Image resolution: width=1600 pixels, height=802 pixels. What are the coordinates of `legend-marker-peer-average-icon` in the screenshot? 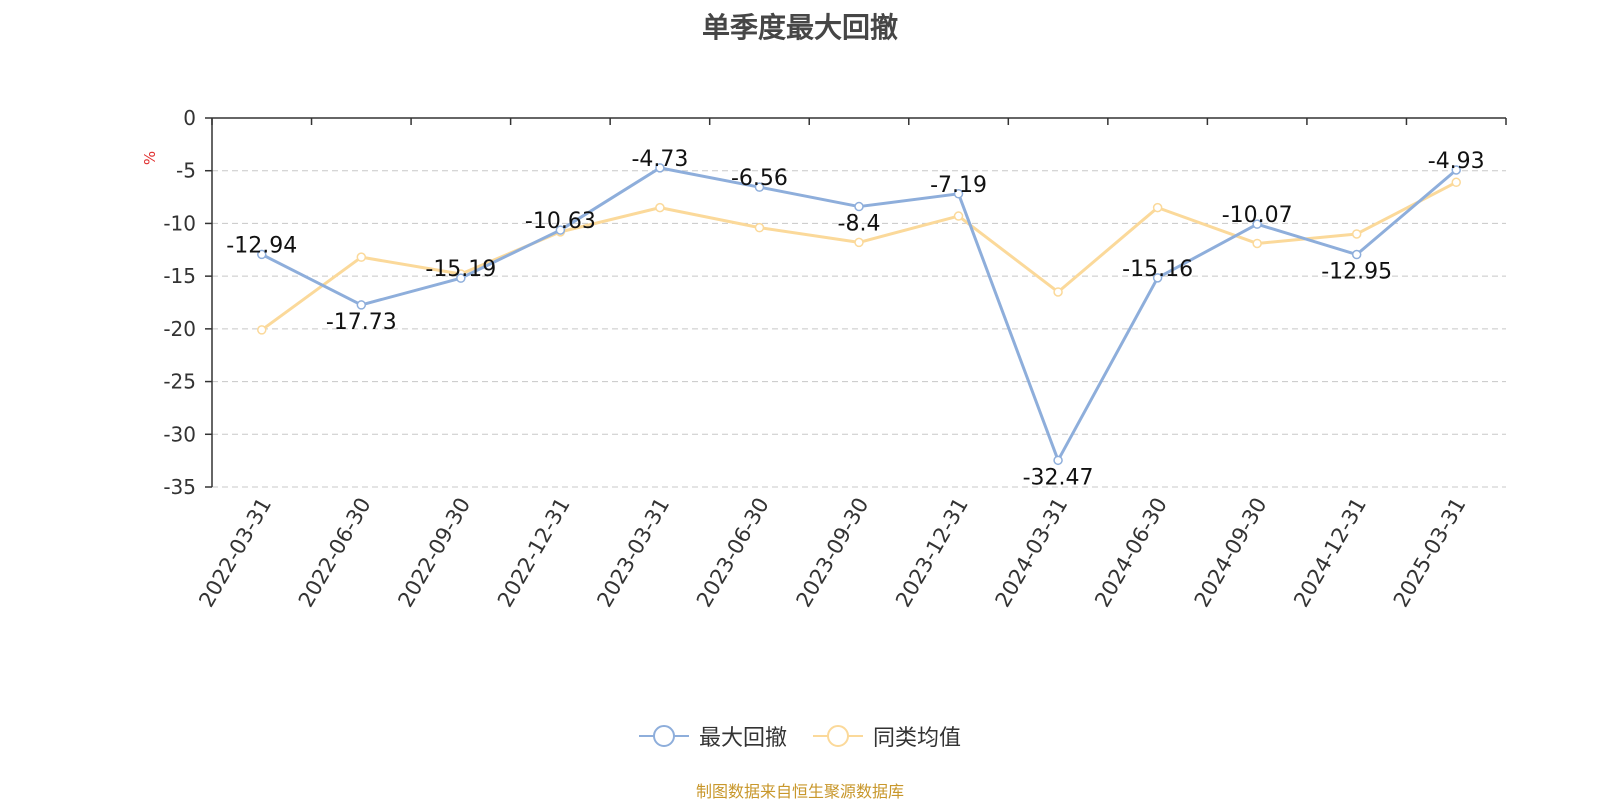 It's located at (838, 736).